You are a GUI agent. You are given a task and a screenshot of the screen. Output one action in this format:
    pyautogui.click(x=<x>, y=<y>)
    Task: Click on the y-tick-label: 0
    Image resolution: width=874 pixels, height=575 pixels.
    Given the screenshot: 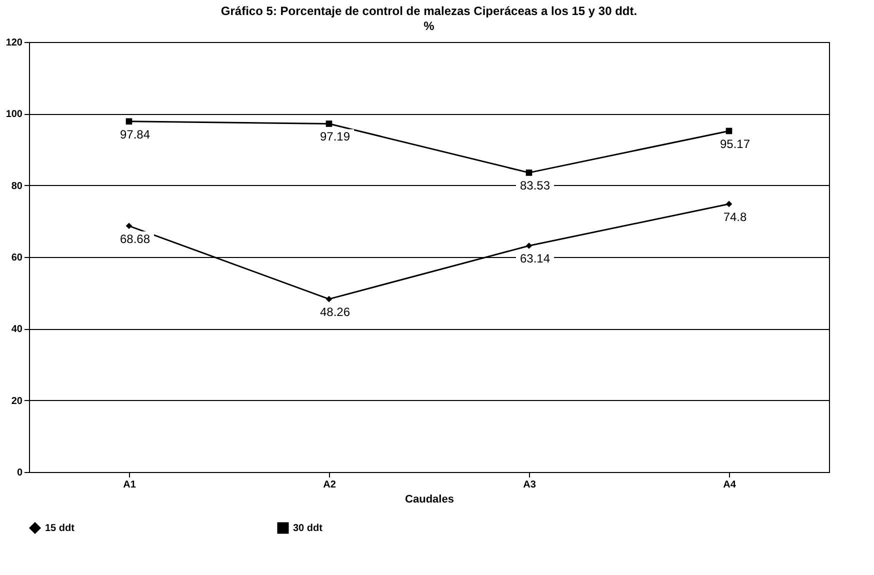 What is the action you would take?
    pyautogui.click(x=19, y=473)
    